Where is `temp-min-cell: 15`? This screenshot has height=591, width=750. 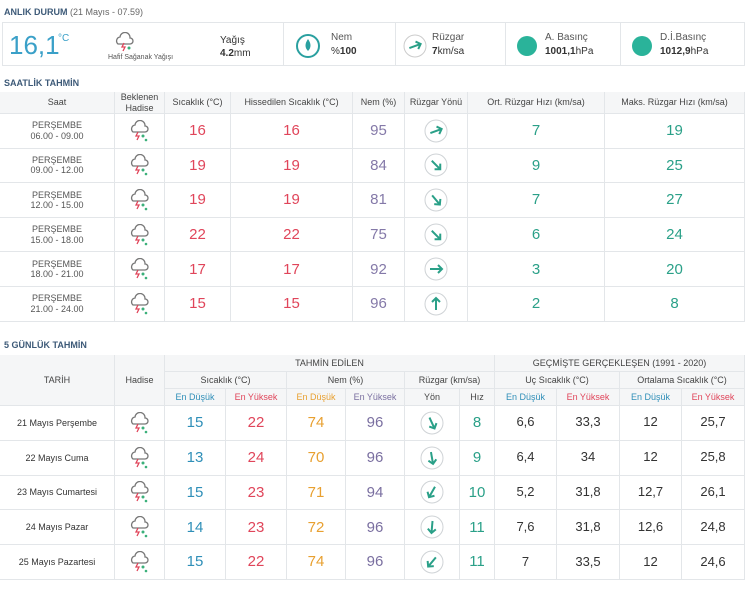 temp-min-cell: 15 is located at coordinates (195, 423).